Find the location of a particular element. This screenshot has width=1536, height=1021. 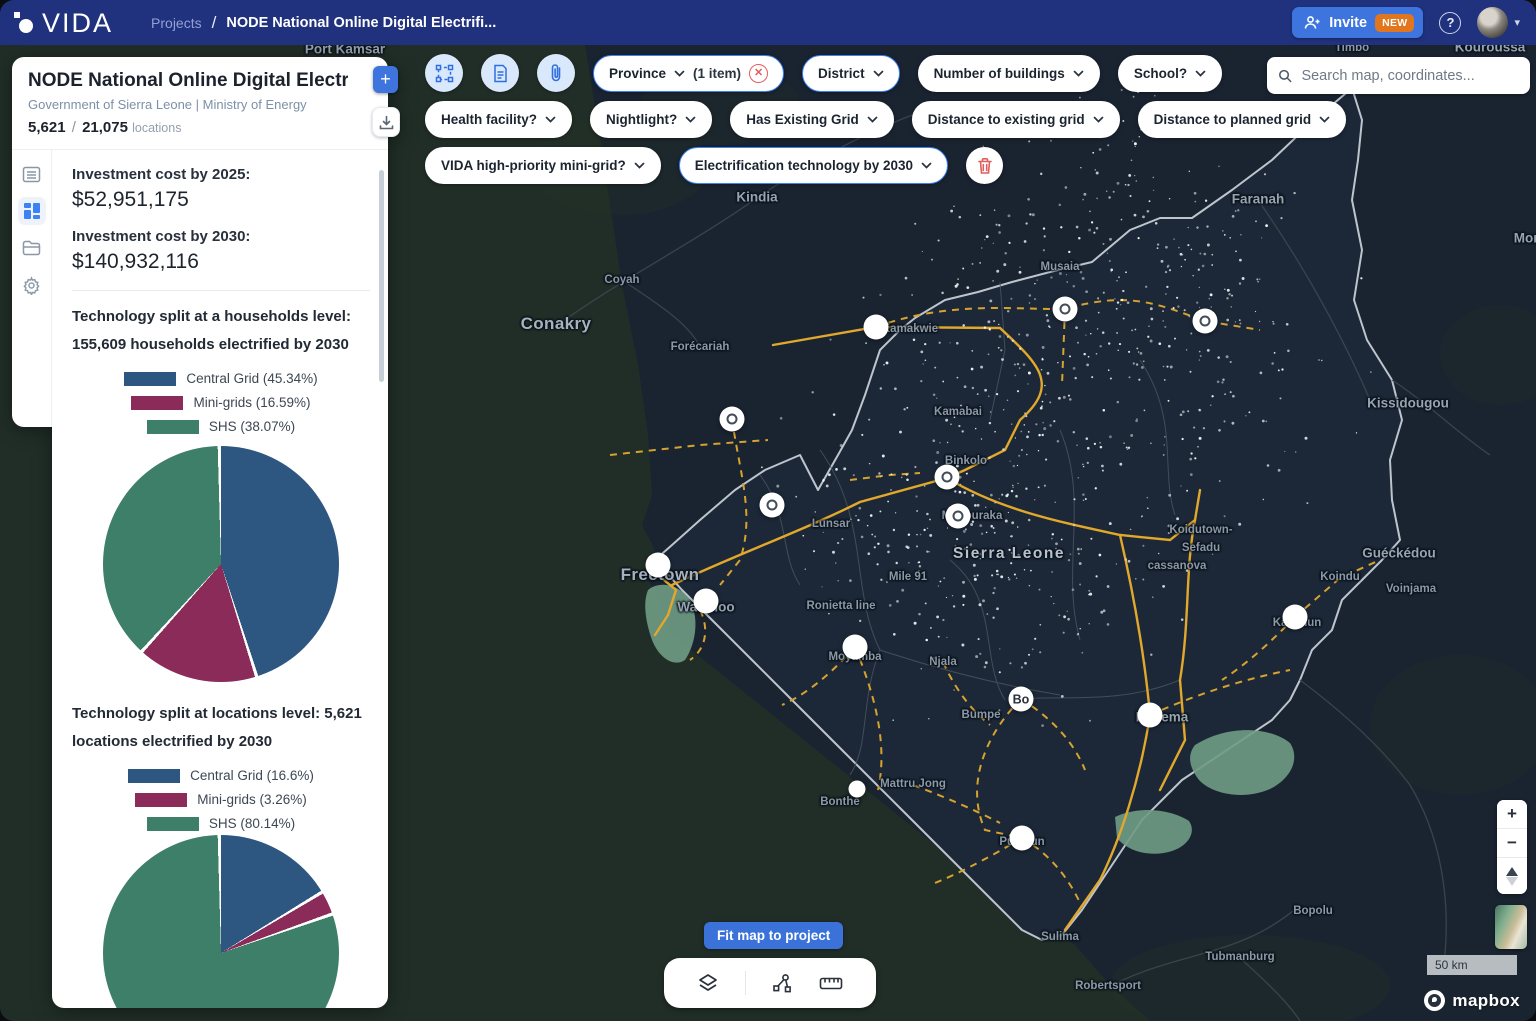

filter-chip-electrification-technology-by-2030: Electrification technology by 2030 is located at coordinates (813, 165).